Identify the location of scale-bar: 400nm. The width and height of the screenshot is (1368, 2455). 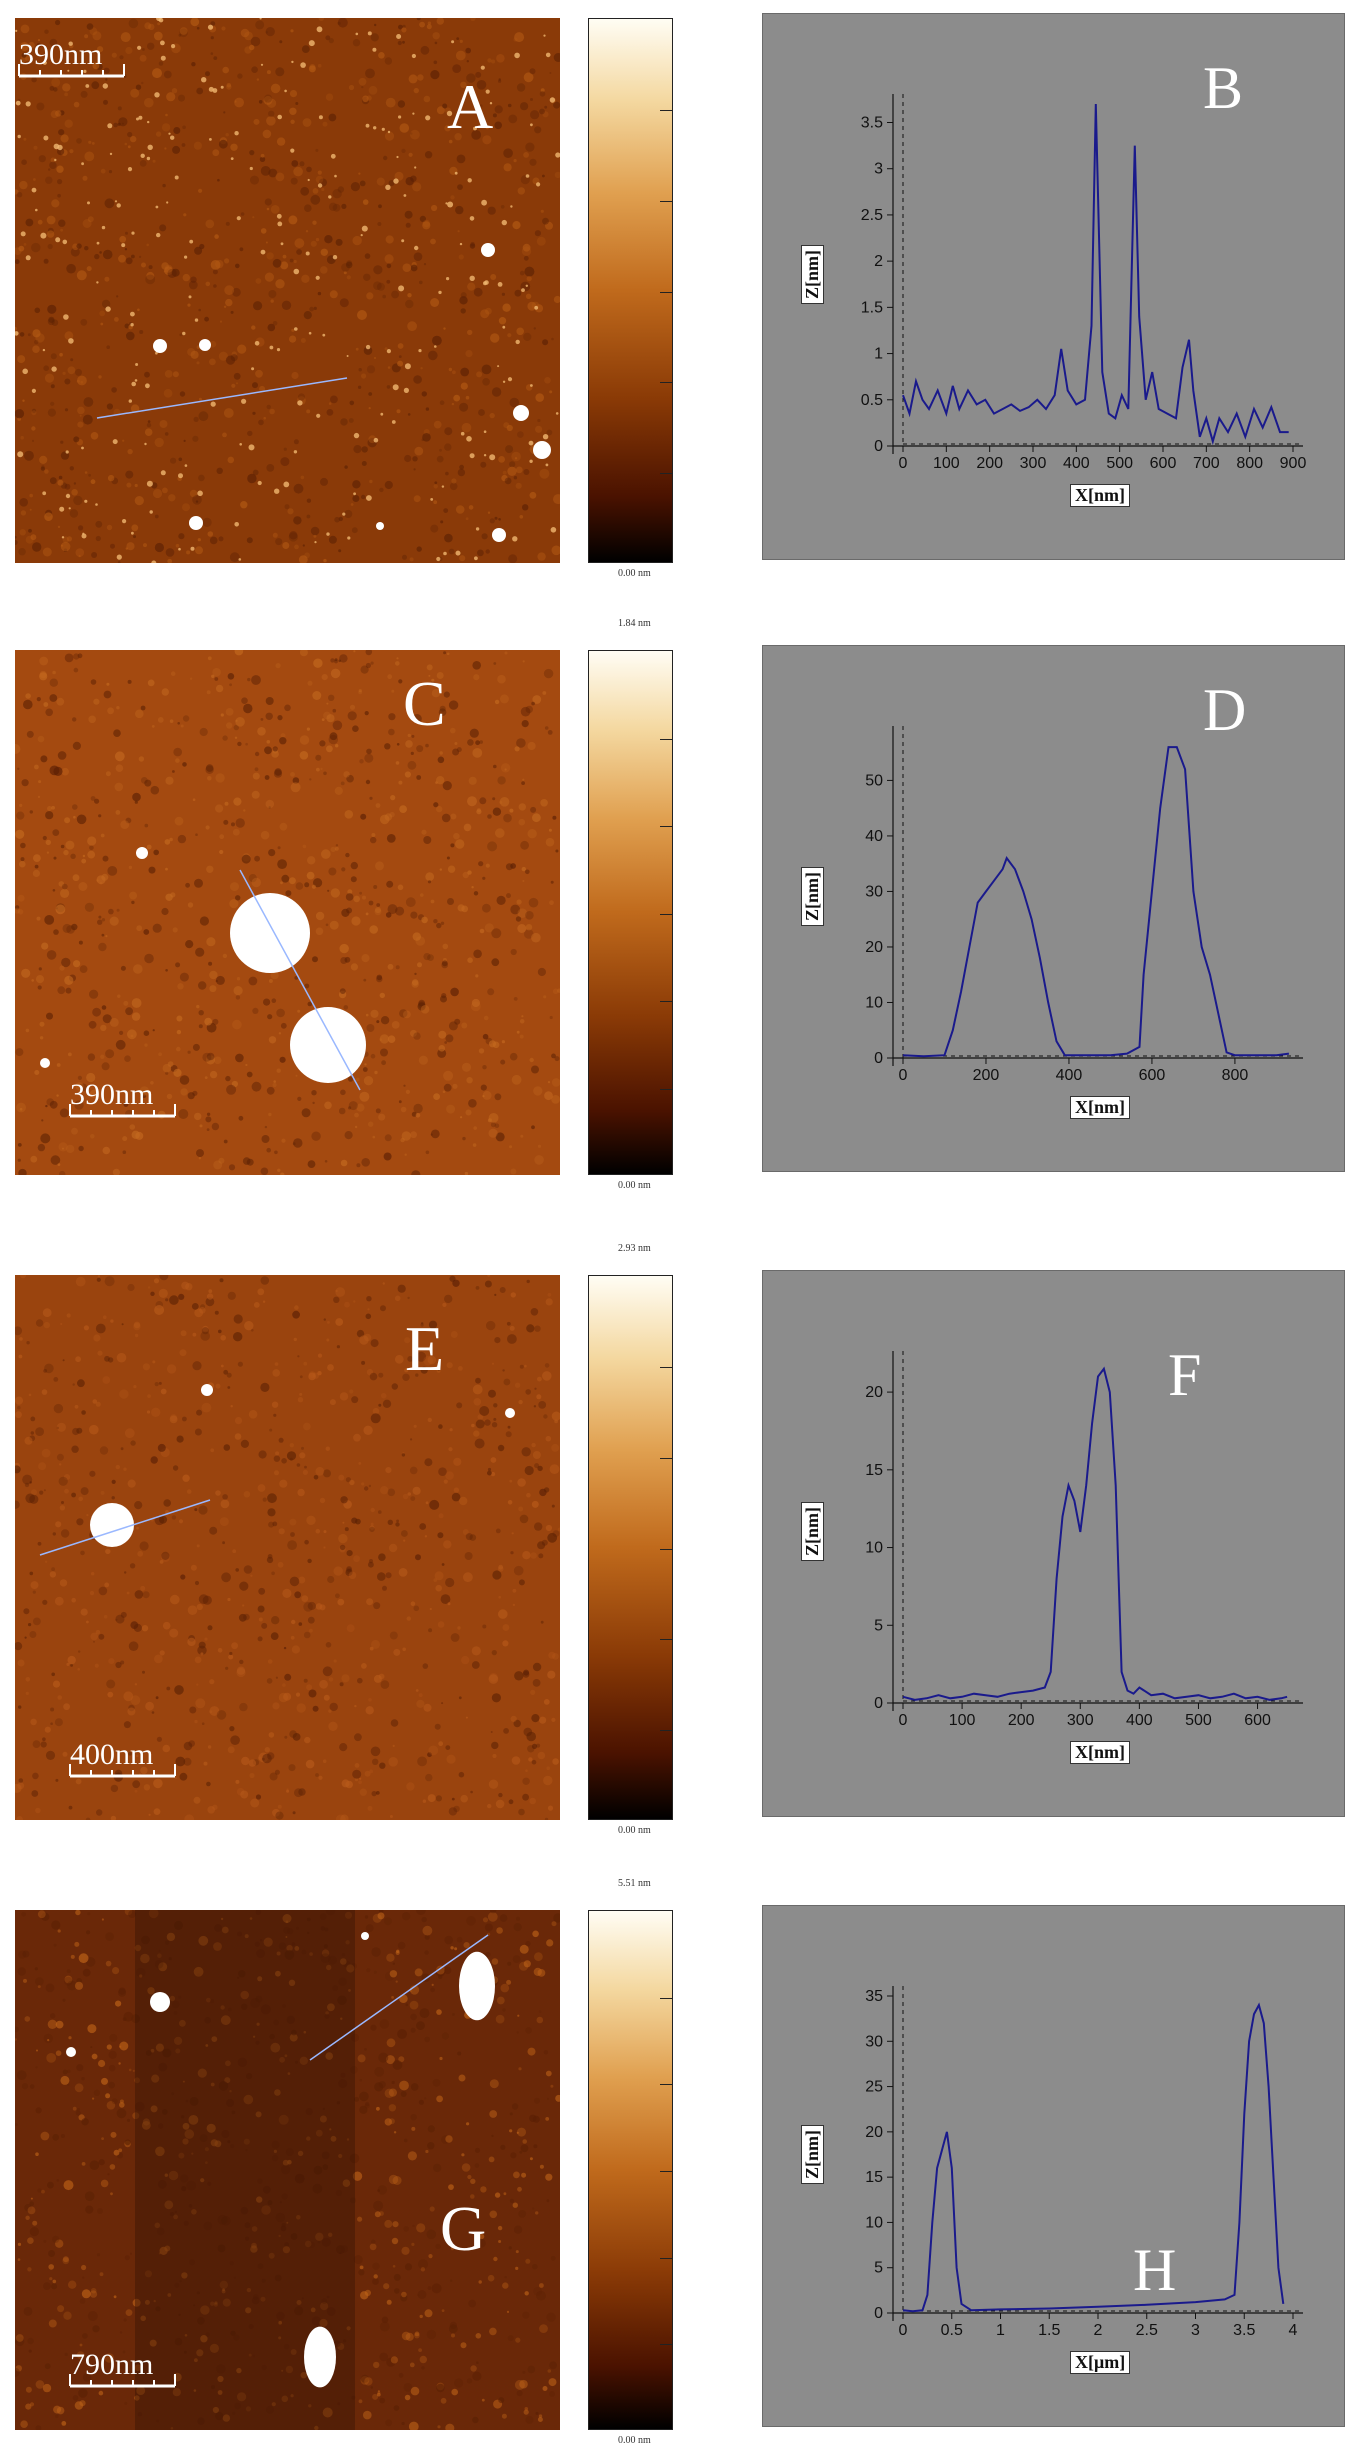
(122, 1758).